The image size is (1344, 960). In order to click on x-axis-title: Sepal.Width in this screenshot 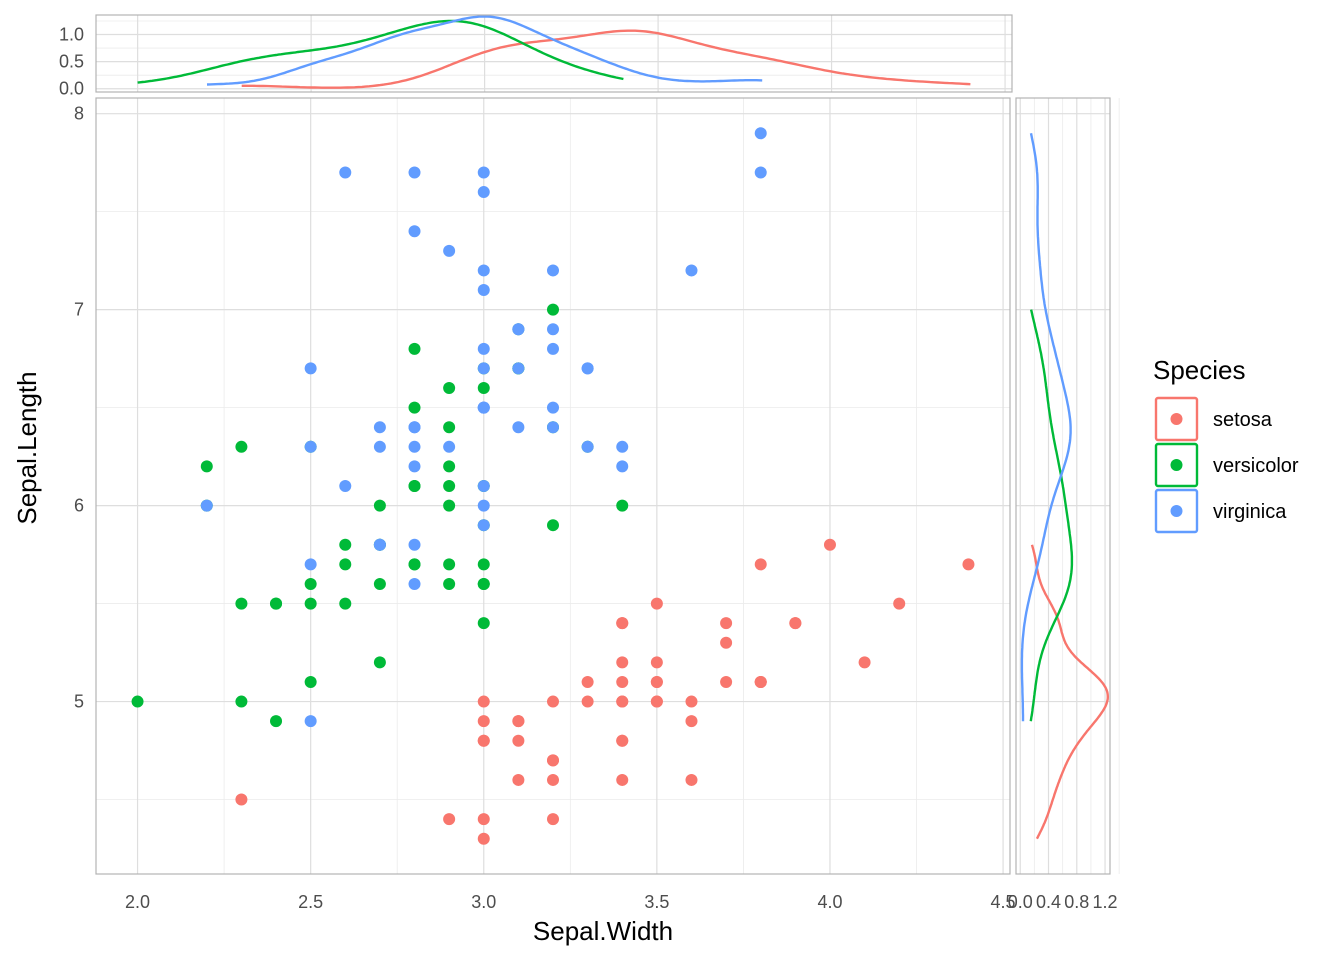, I will do `click(603, 931)`.